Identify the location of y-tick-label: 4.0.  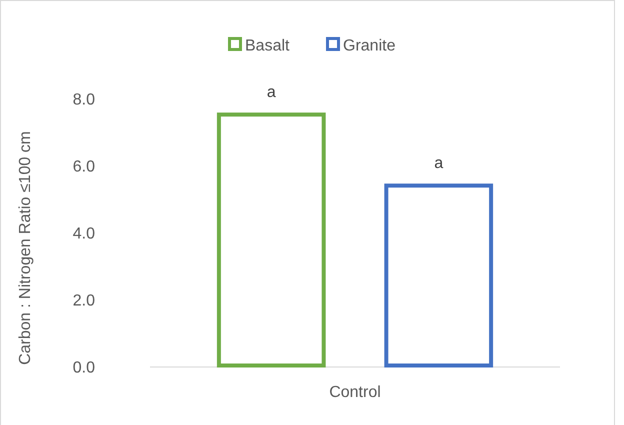
(84, 234).